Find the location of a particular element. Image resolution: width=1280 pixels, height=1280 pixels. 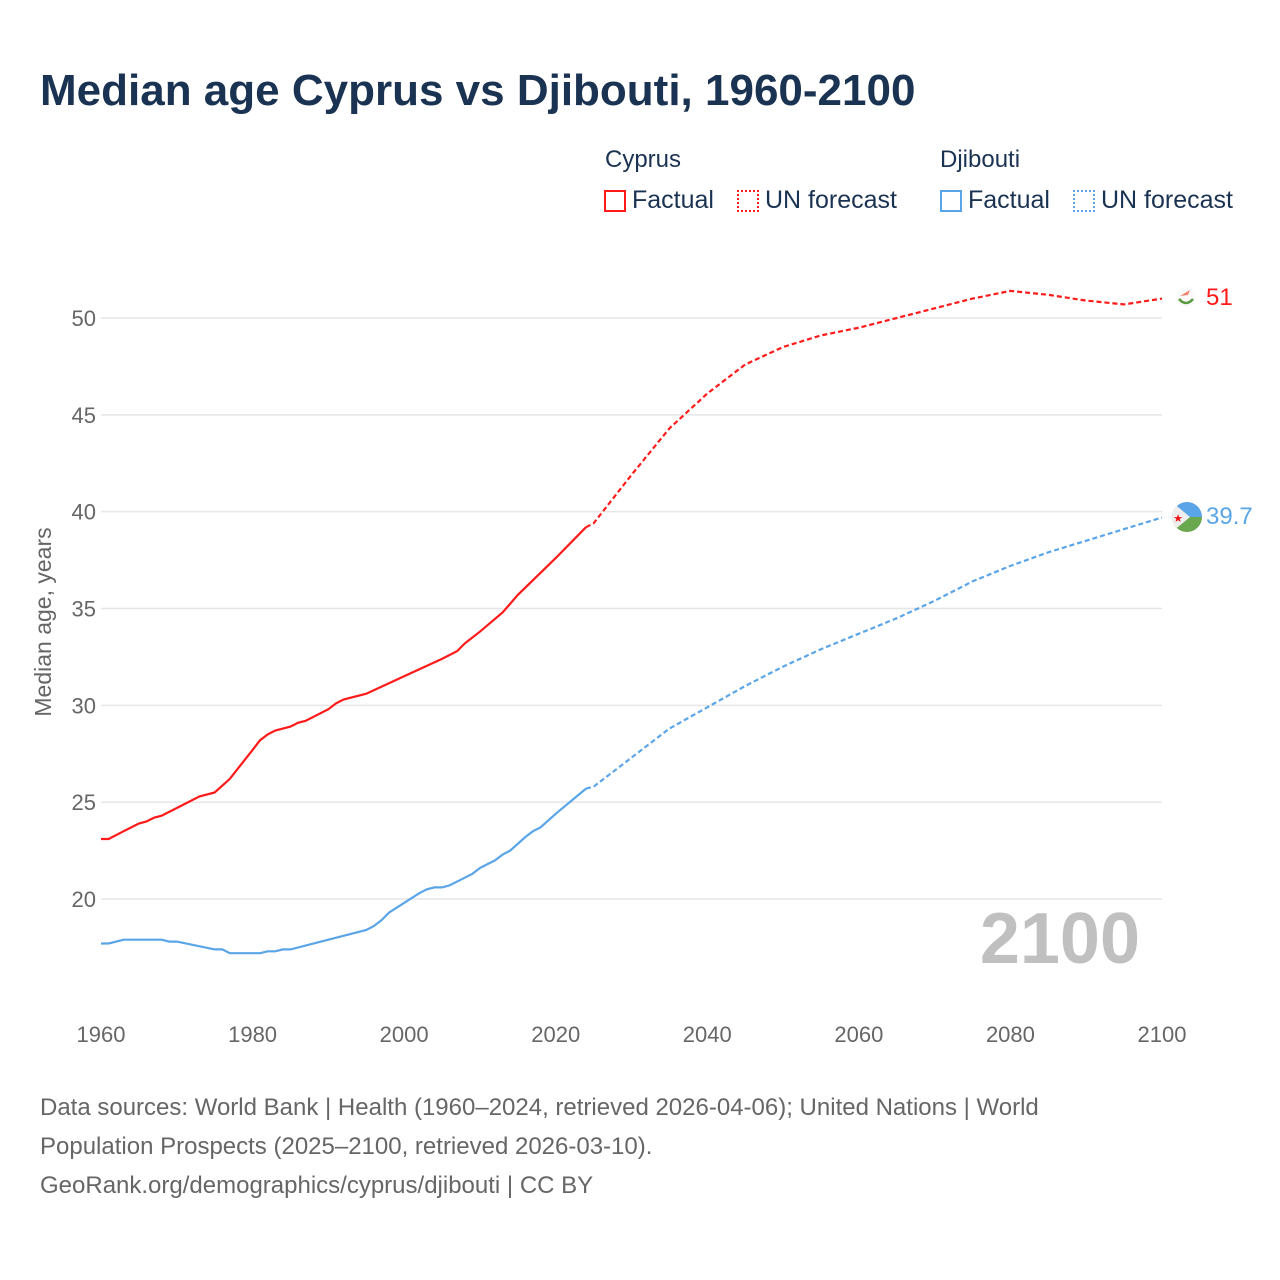

cyprus-forecast-line is located at coordinates (874, 409).